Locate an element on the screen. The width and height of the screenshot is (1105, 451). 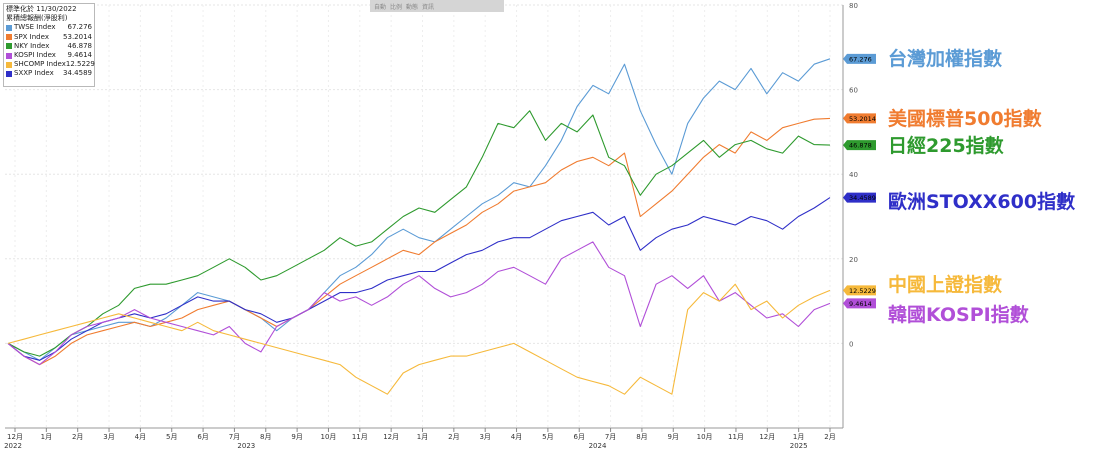
legend-item-nky: NKY Index 46.878 is located at coordinates (49, 46).